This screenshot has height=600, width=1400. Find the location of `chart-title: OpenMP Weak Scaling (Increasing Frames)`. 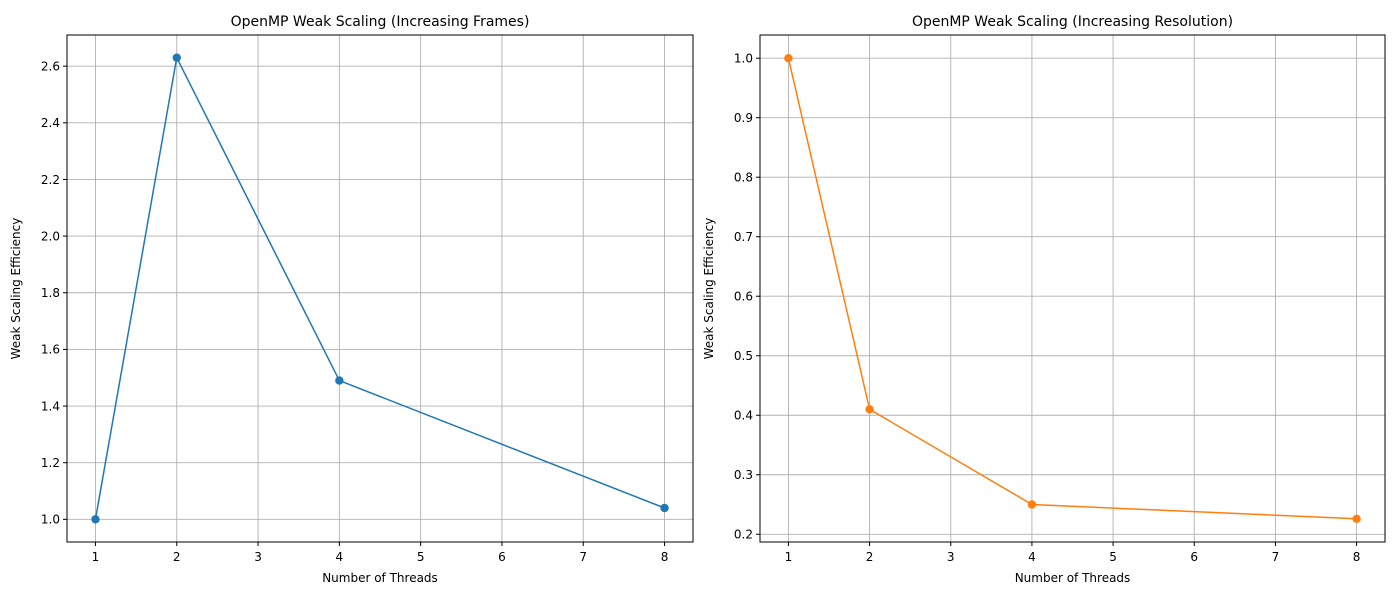

chart-title: OpenMP Weak Scaling (Increasing Frames) is located at coordinates (380, 22).